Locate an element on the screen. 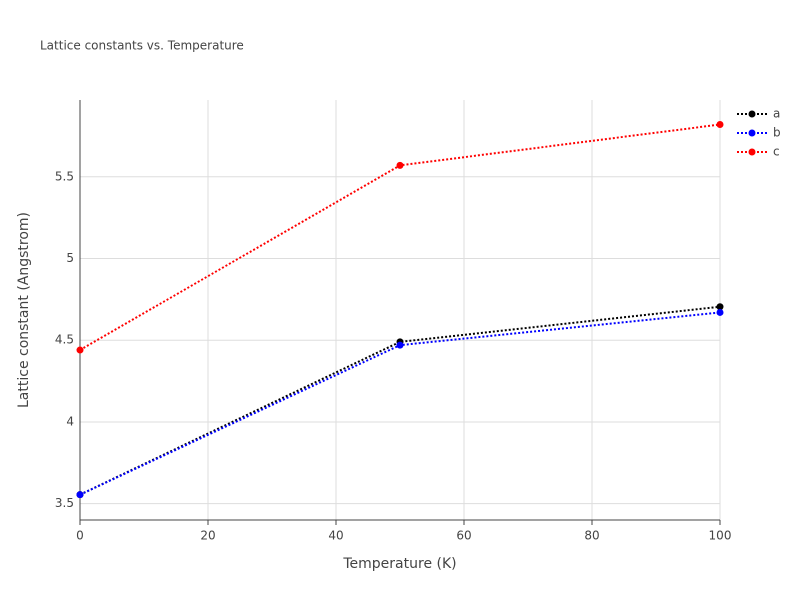 The width and height of the screenshot is (800, 600). legend-label: a is located at coordinates (776, 114).